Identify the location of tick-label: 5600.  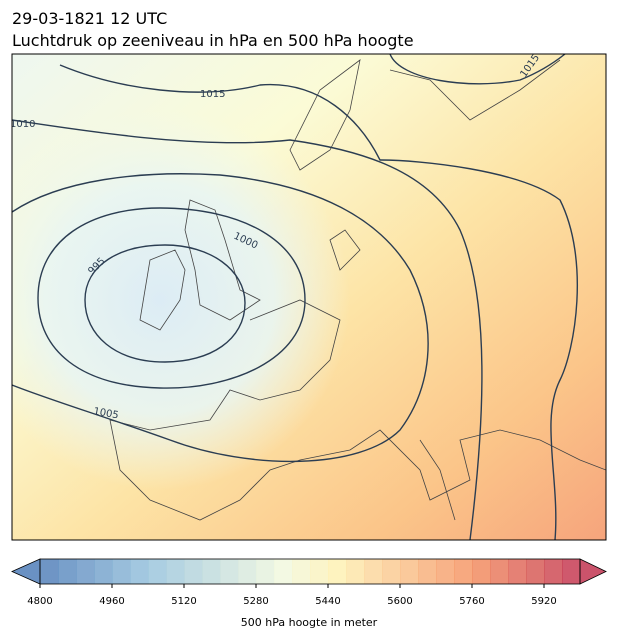
(399, 601).